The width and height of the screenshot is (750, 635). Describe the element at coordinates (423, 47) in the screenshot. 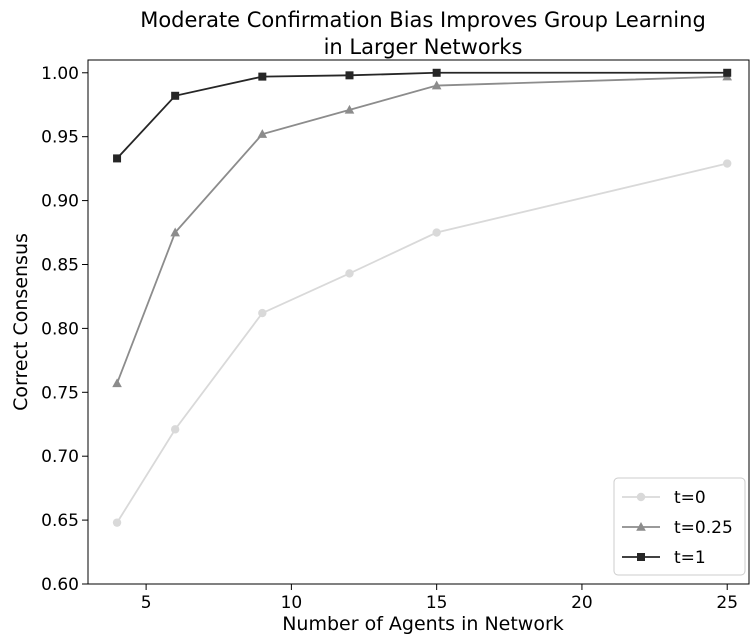

I see `chart-title-line-2: in Larger Networks` at that location.